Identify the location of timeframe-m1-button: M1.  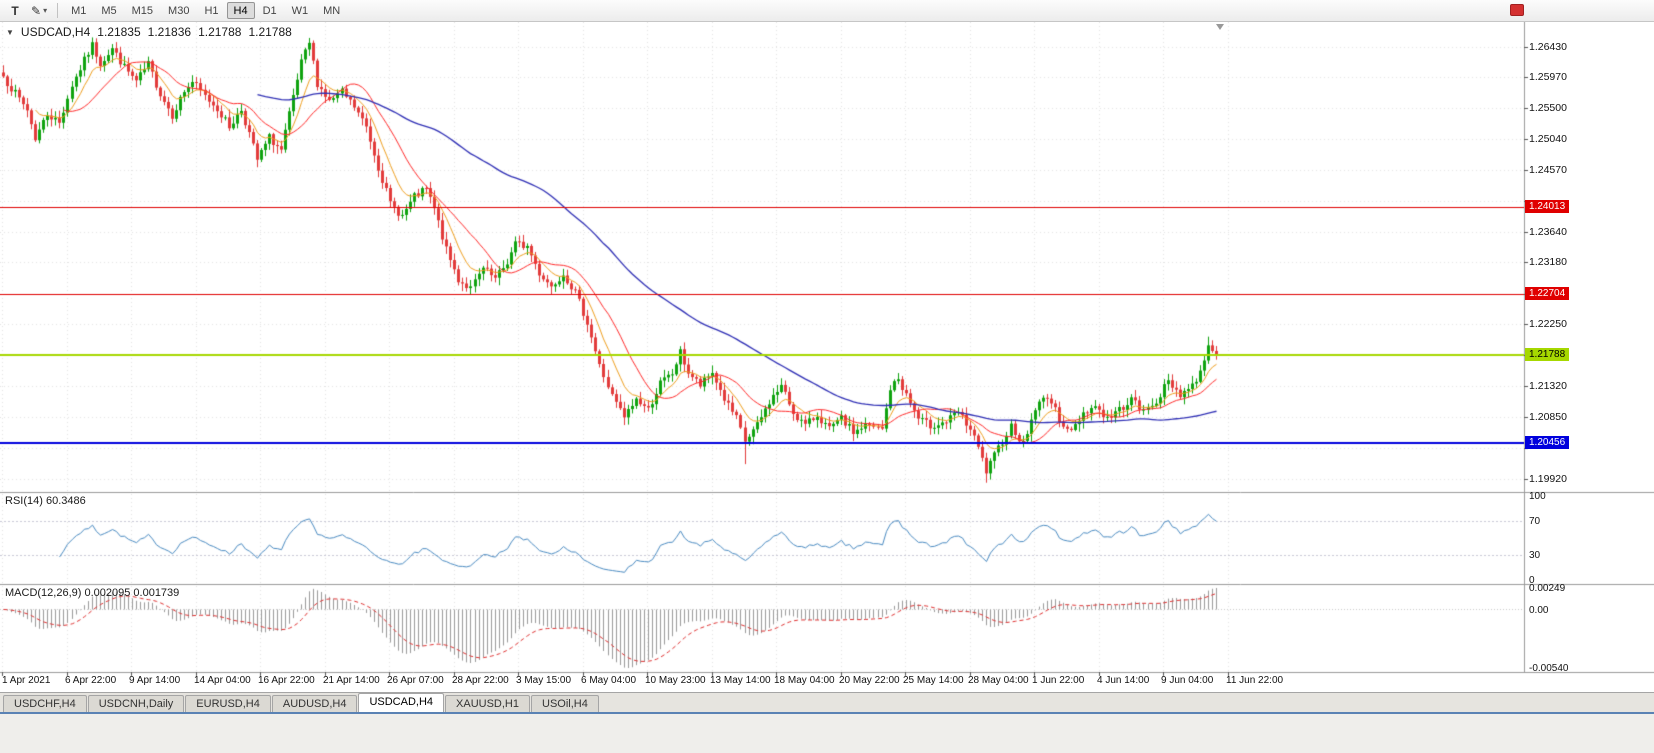
(78, 10).